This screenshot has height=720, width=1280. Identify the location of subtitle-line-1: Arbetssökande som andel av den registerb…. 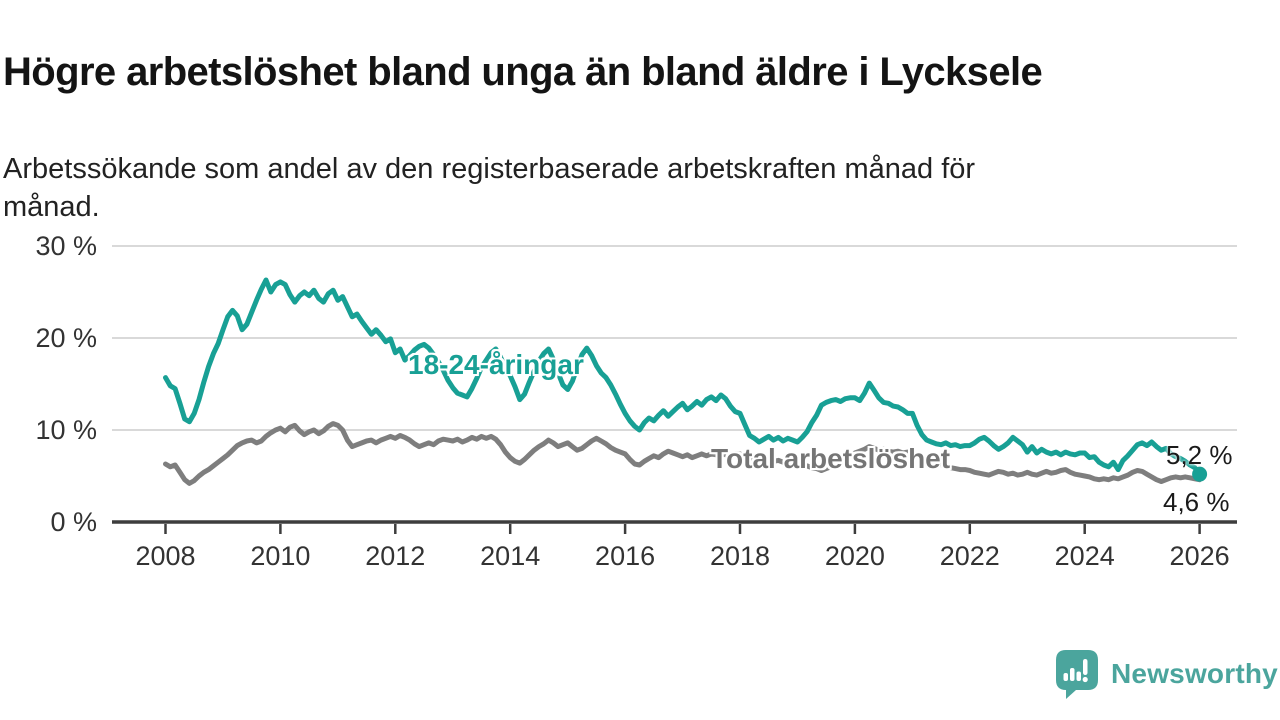
(489, 169).